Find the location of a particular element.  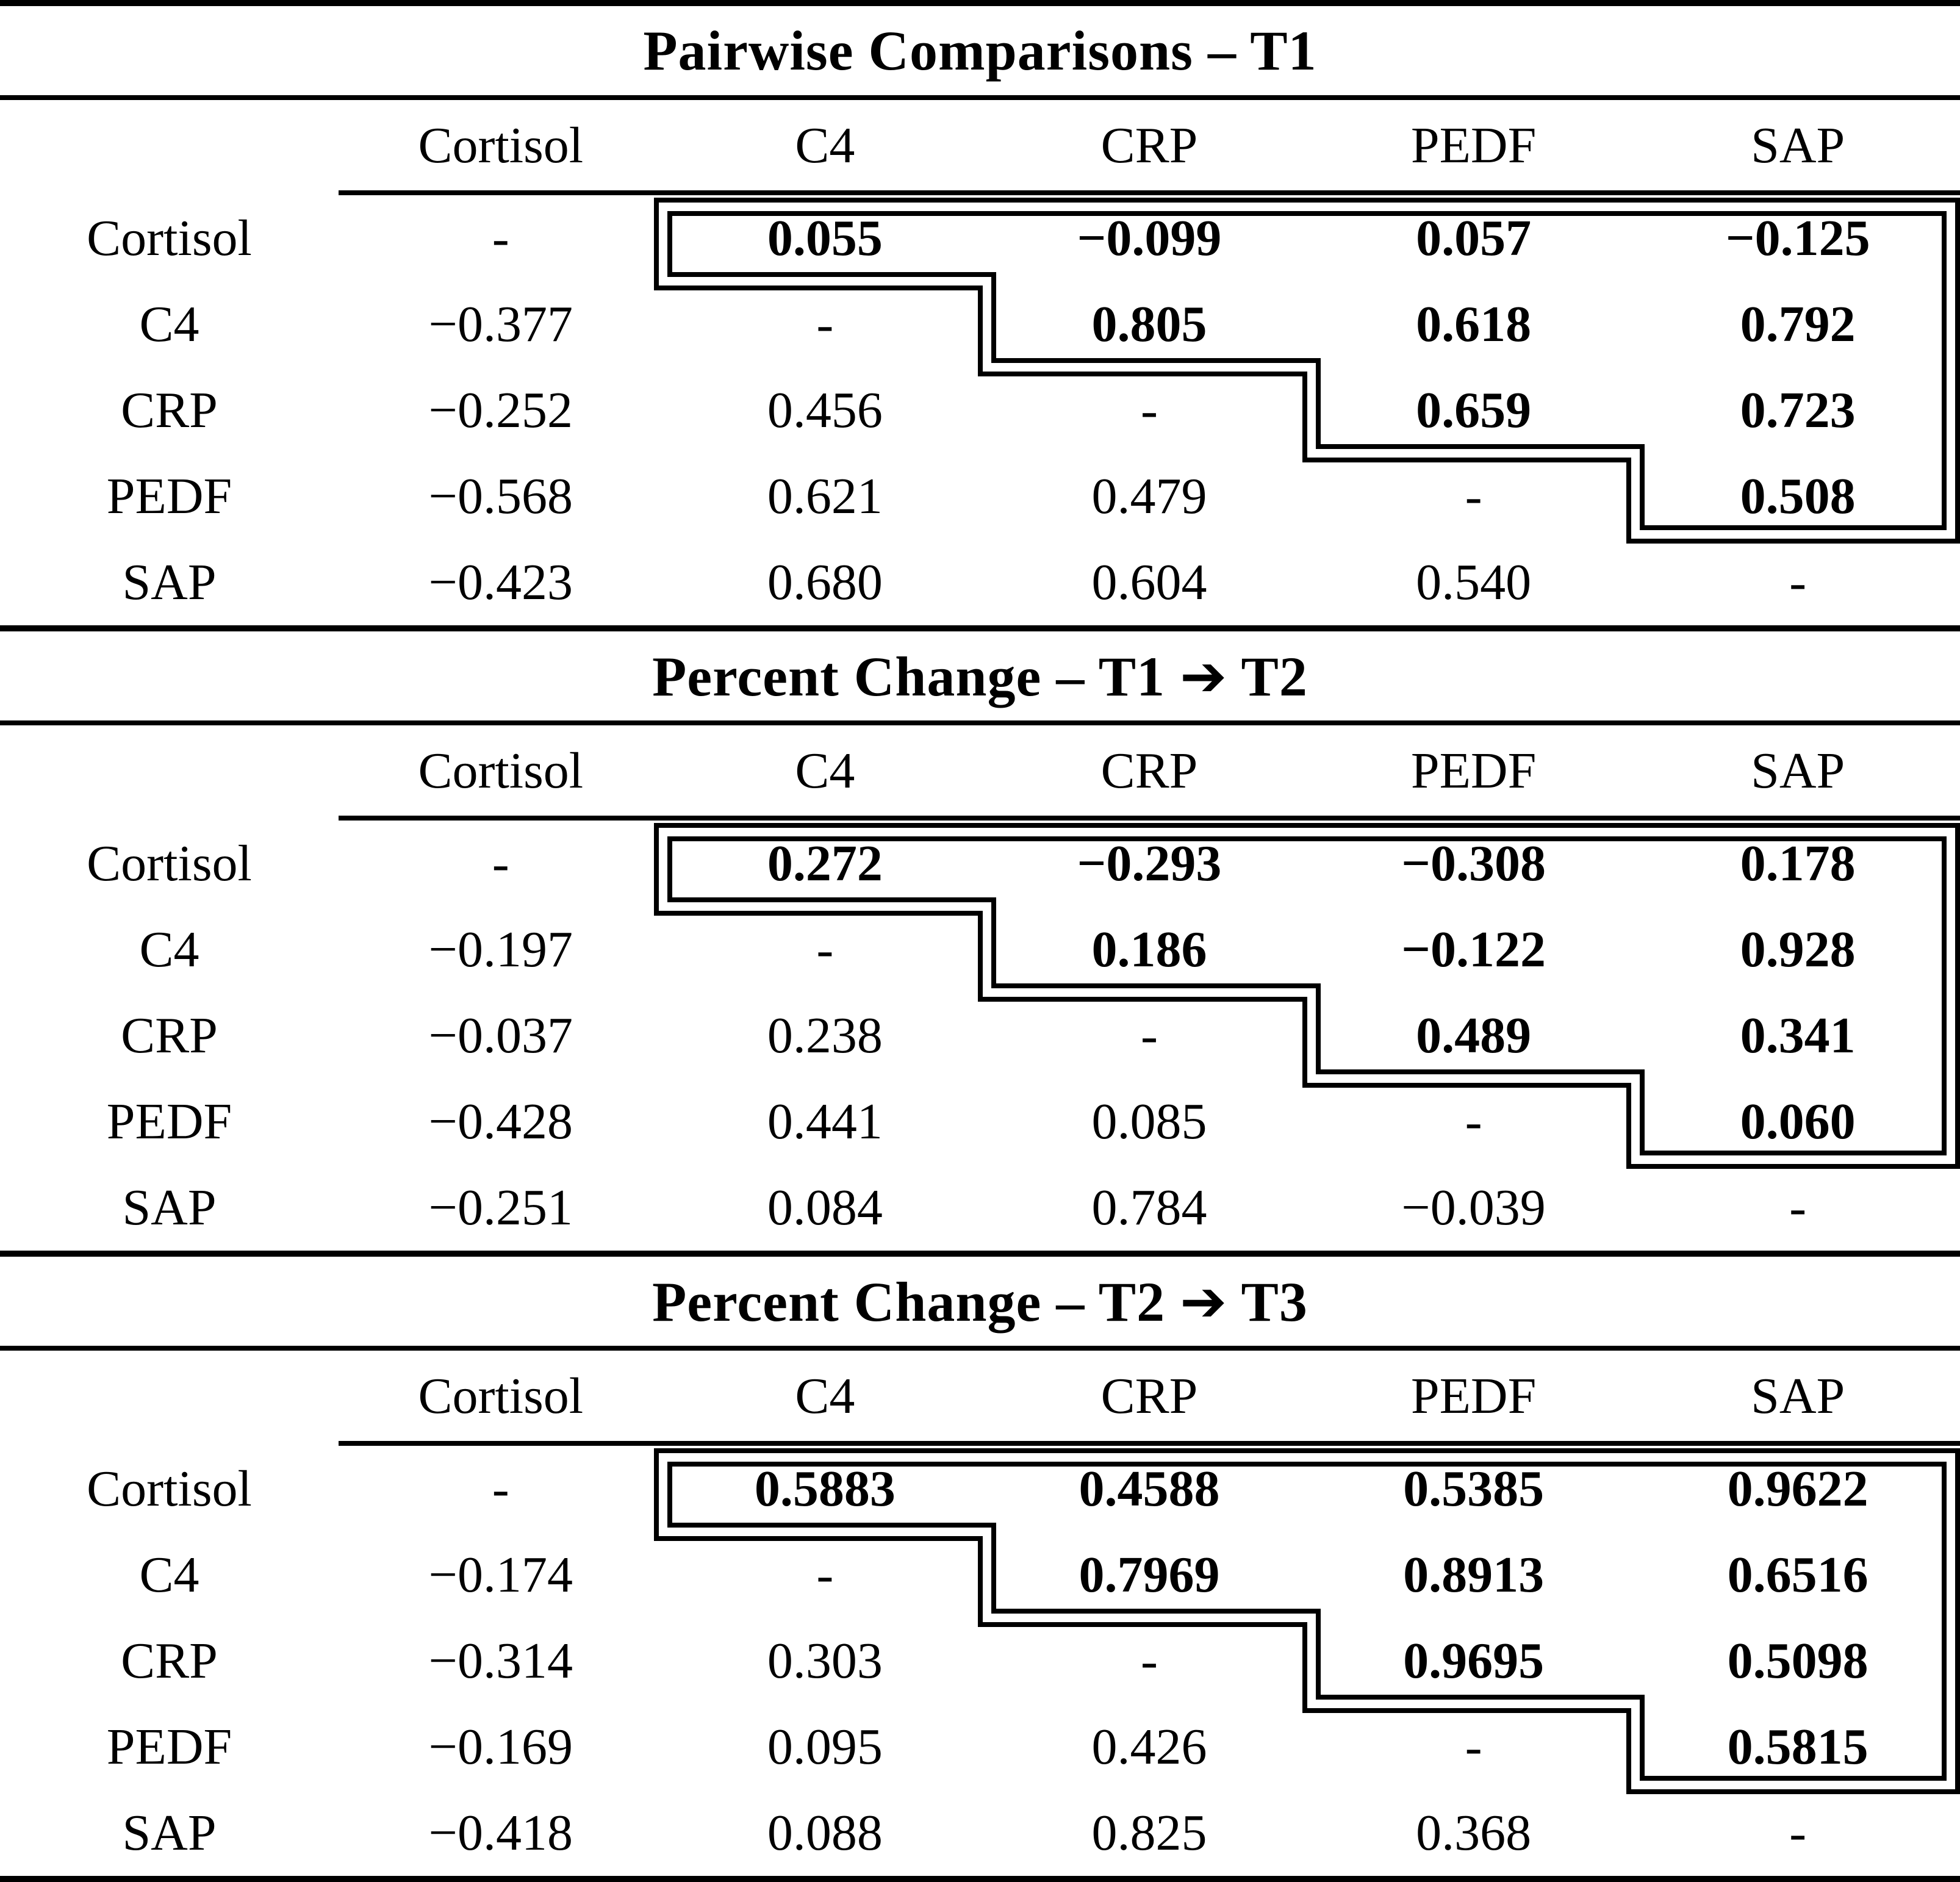

value-cell: 0.9622 is located at coordinates (1797, 1489).